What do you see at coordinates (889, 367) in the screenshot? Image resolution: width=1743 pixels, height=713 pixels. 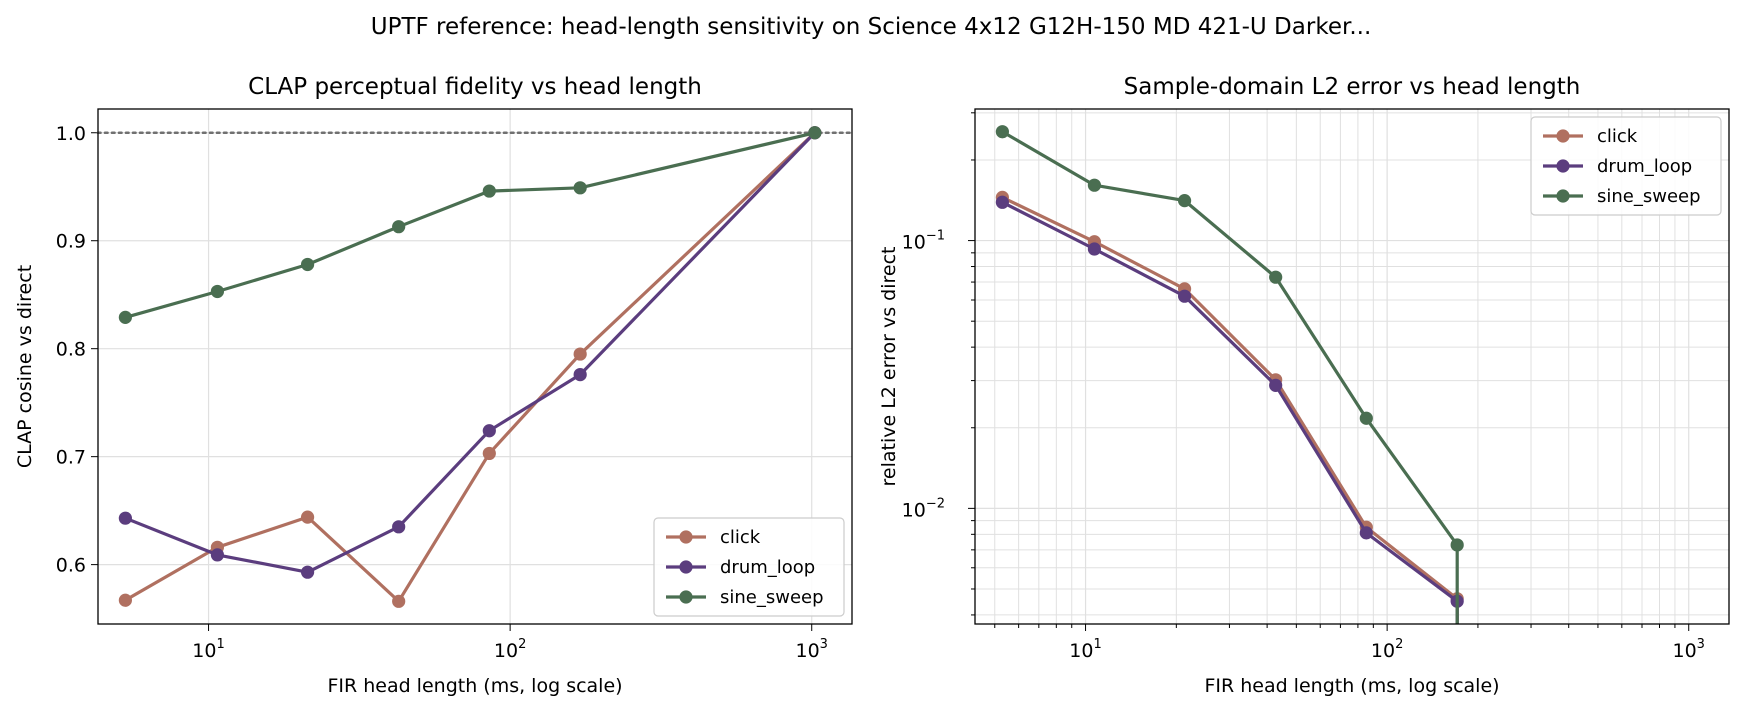 I see `y-axis-label: relative L2 error vs direct` at bounding box center [889, 367].